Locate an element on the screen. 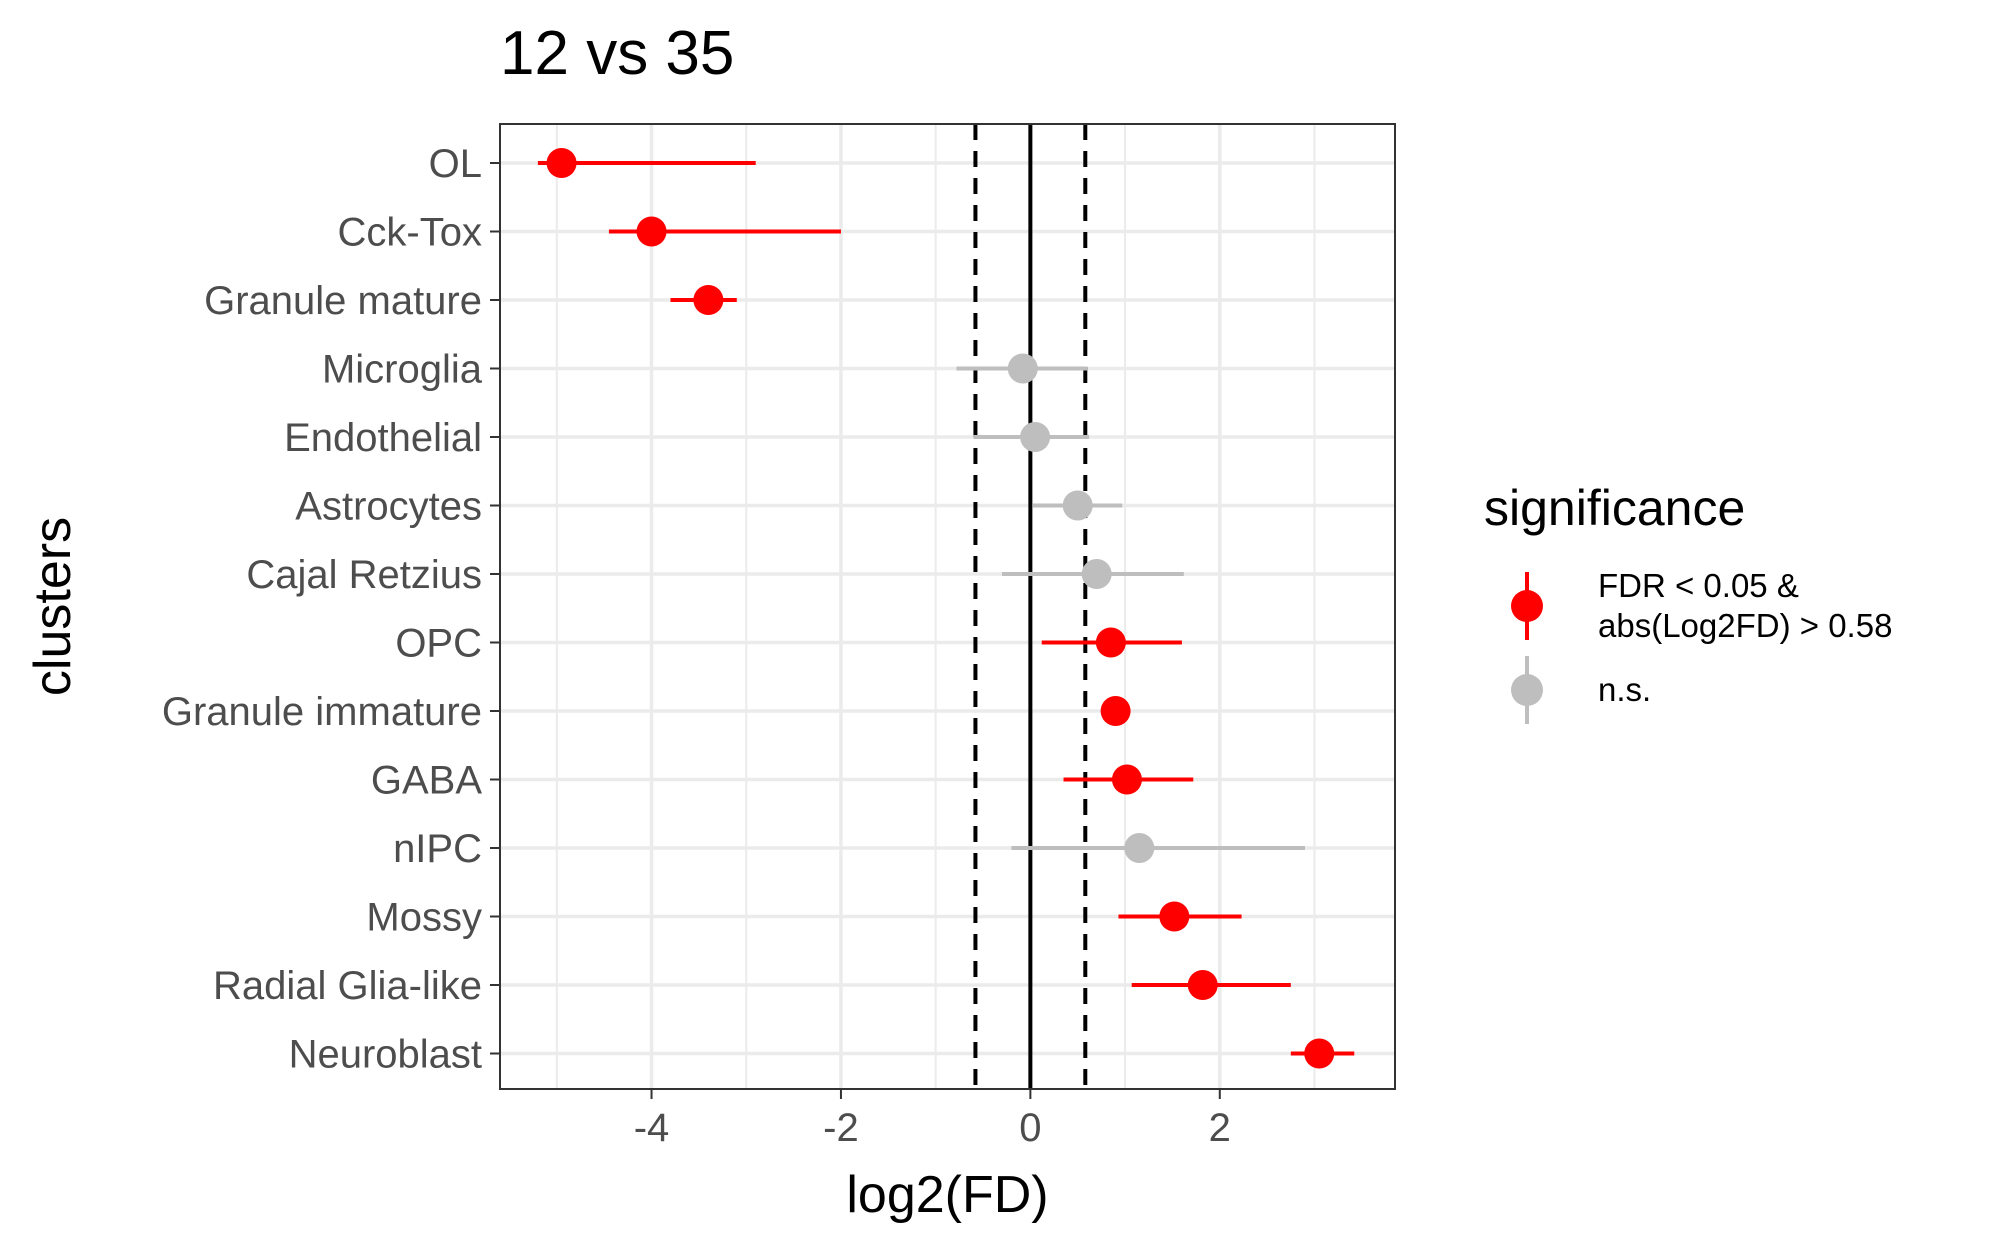 This screenshot has height=1250, width=2000. reference-lines is located at coordinates (1030, 606).